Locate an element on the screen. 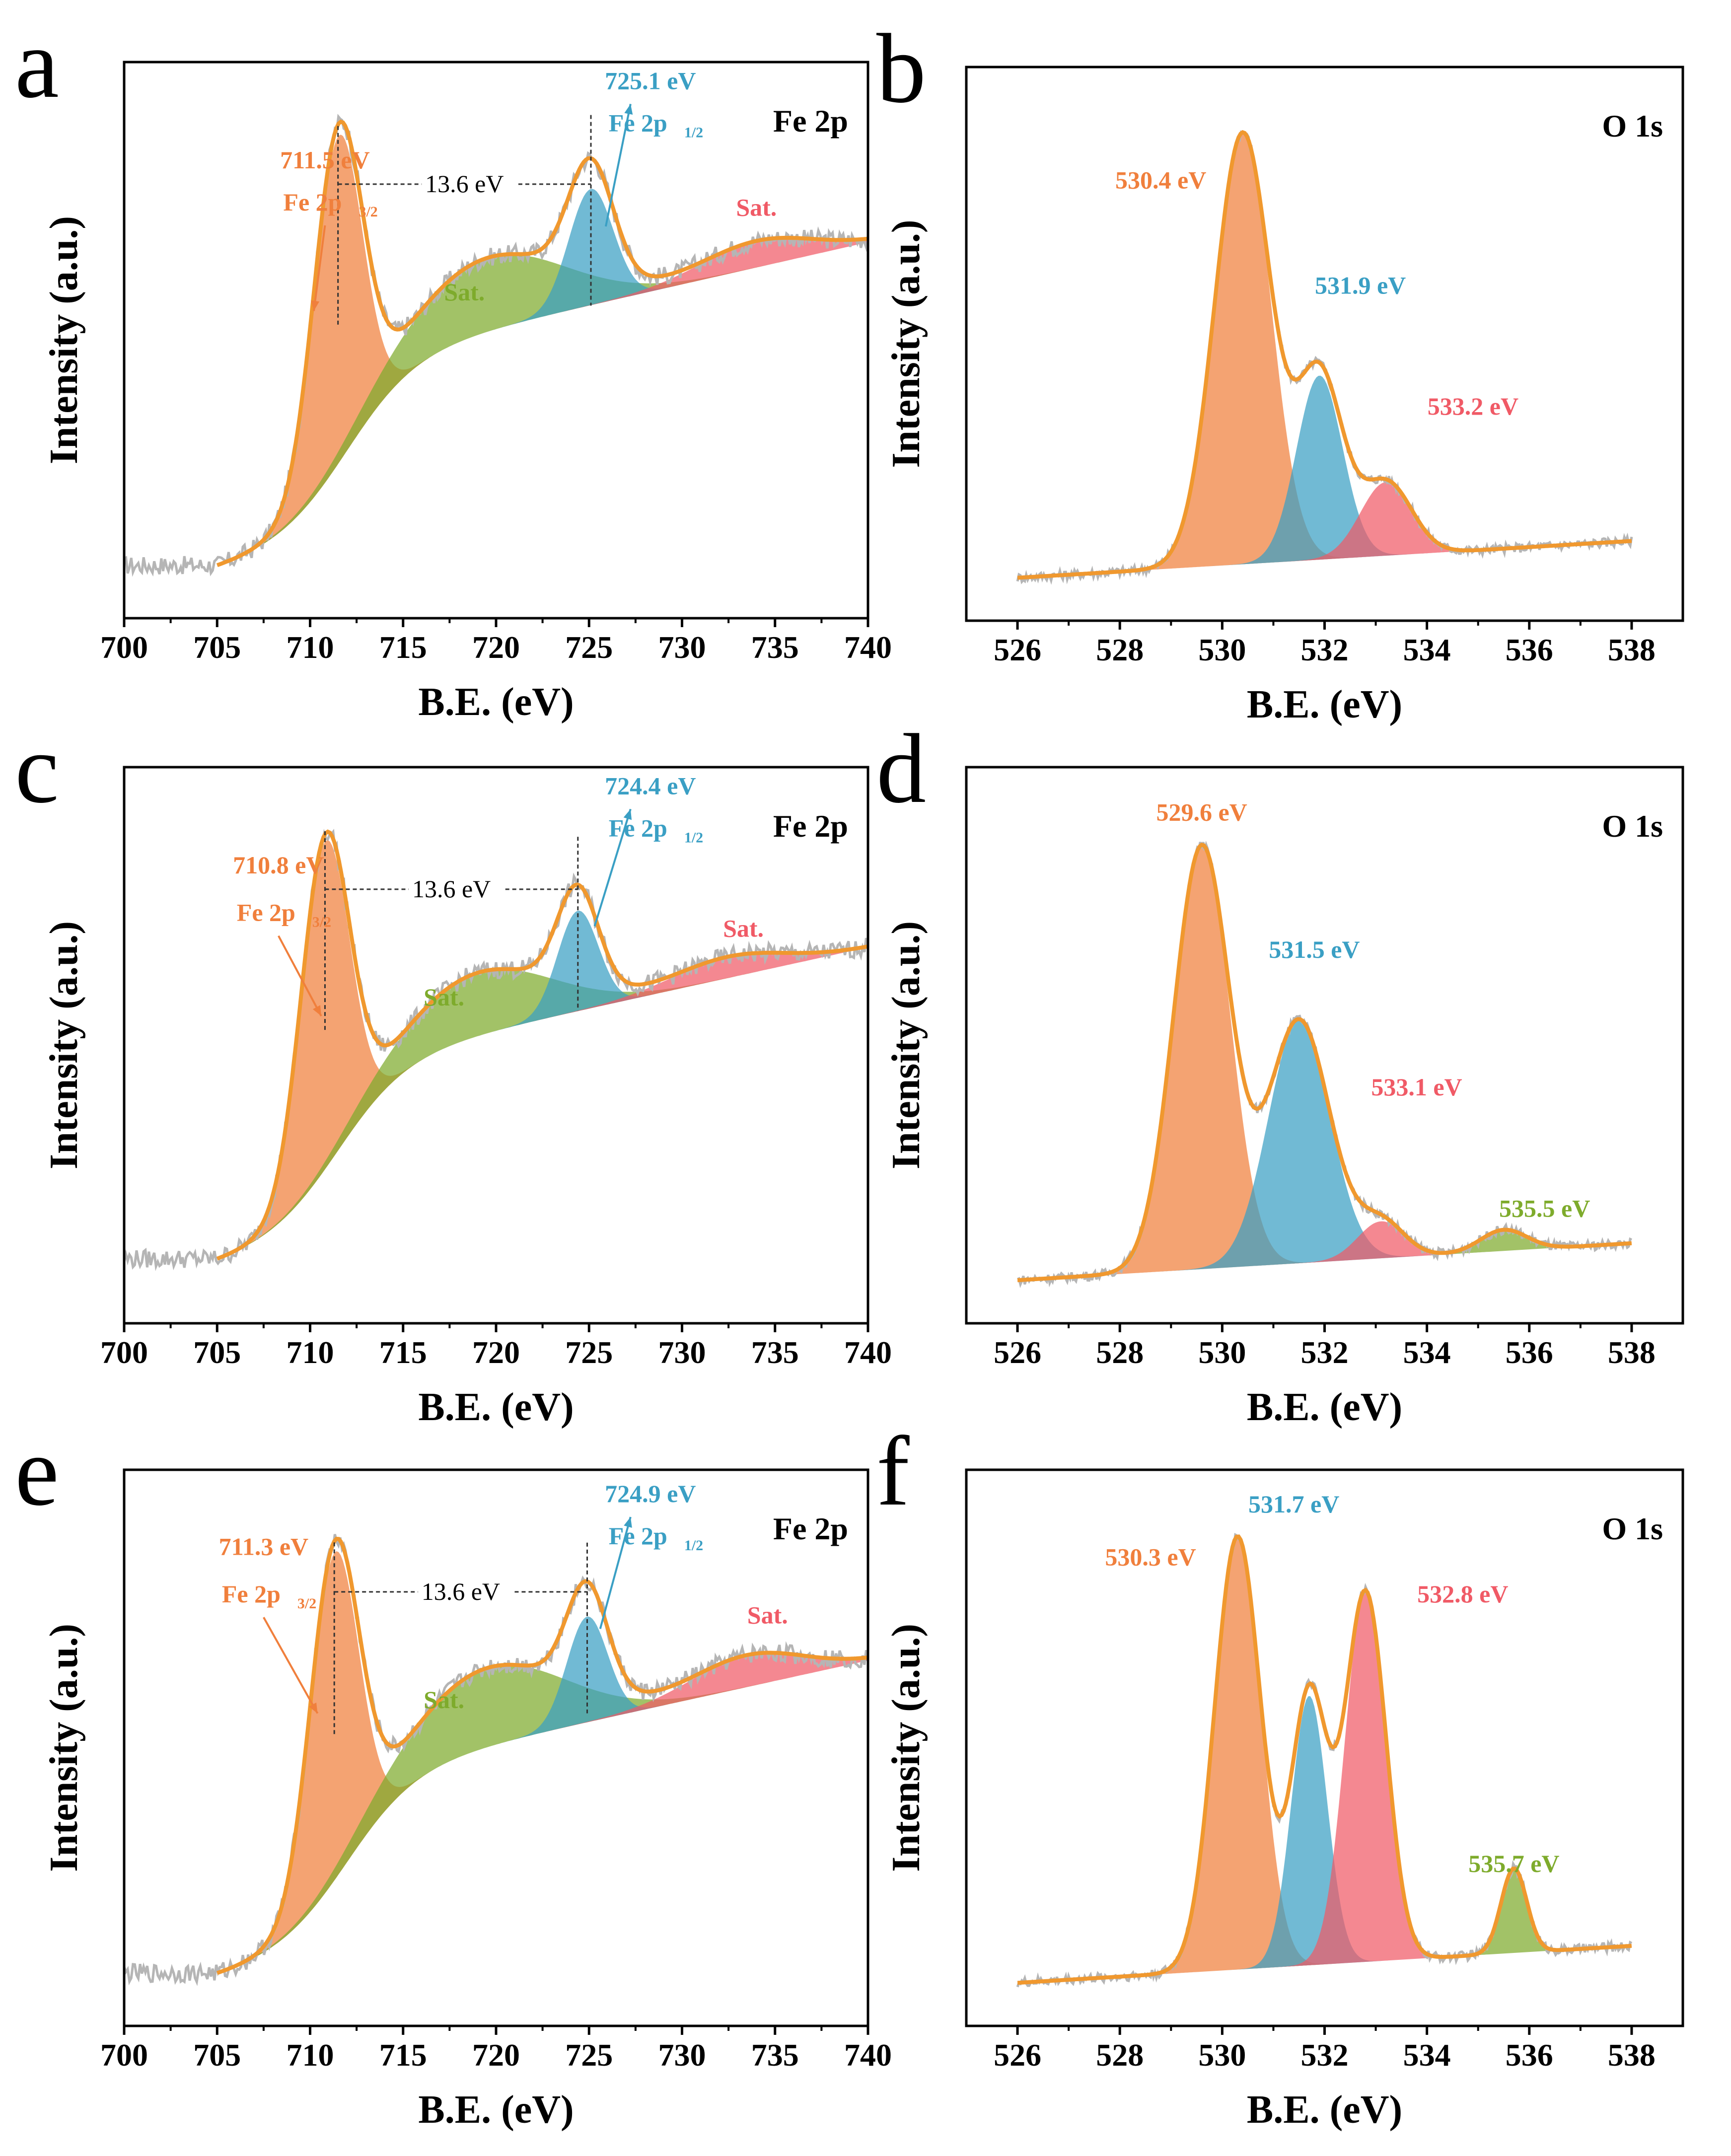 Image resolution: width=1731 pixels, height=2156 pixels. peak-label: 725.1 eV is located at coordinates (650, 80).